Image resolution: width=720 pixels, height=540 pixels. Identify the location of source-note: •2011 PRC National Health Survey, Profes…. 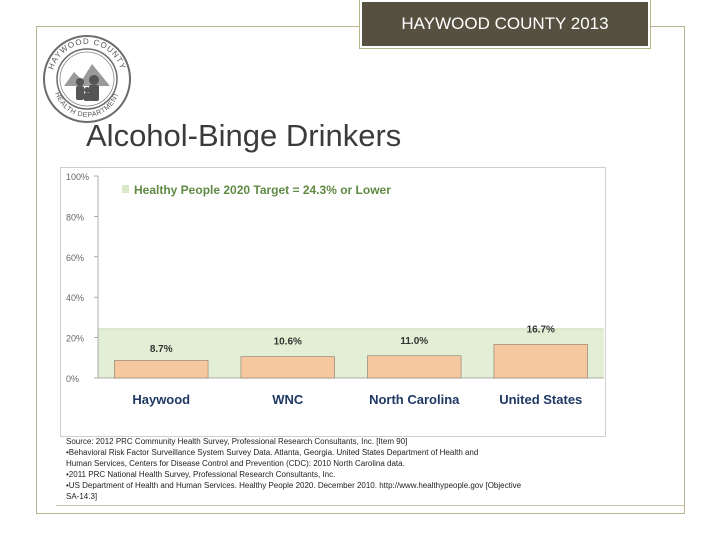
(201, 474).